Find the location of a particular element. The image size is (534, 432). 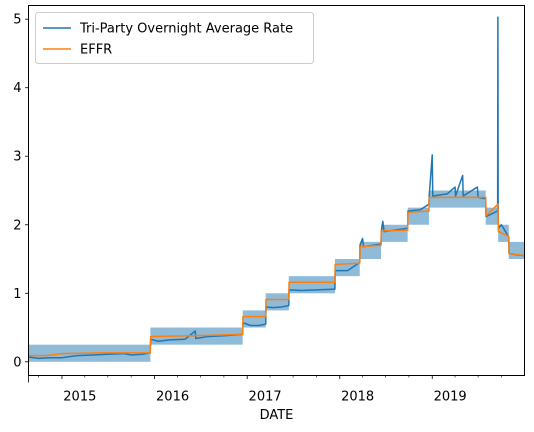

y-tick-label: 2 is located at coordinates (17, 225).